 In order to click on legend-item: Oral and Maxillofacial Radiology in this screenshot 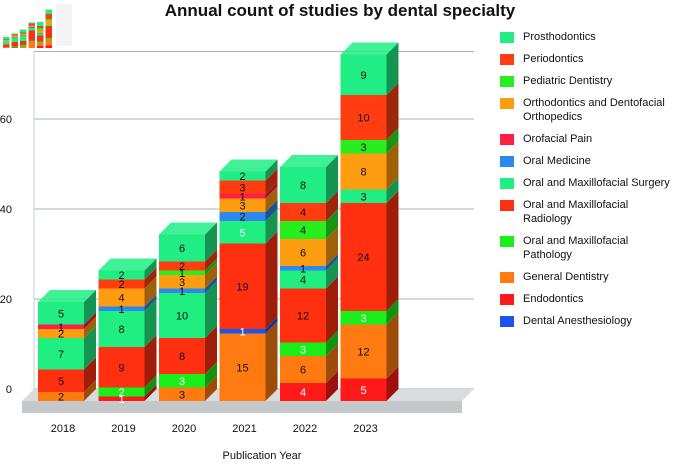, I will do `click(586, 212)`.